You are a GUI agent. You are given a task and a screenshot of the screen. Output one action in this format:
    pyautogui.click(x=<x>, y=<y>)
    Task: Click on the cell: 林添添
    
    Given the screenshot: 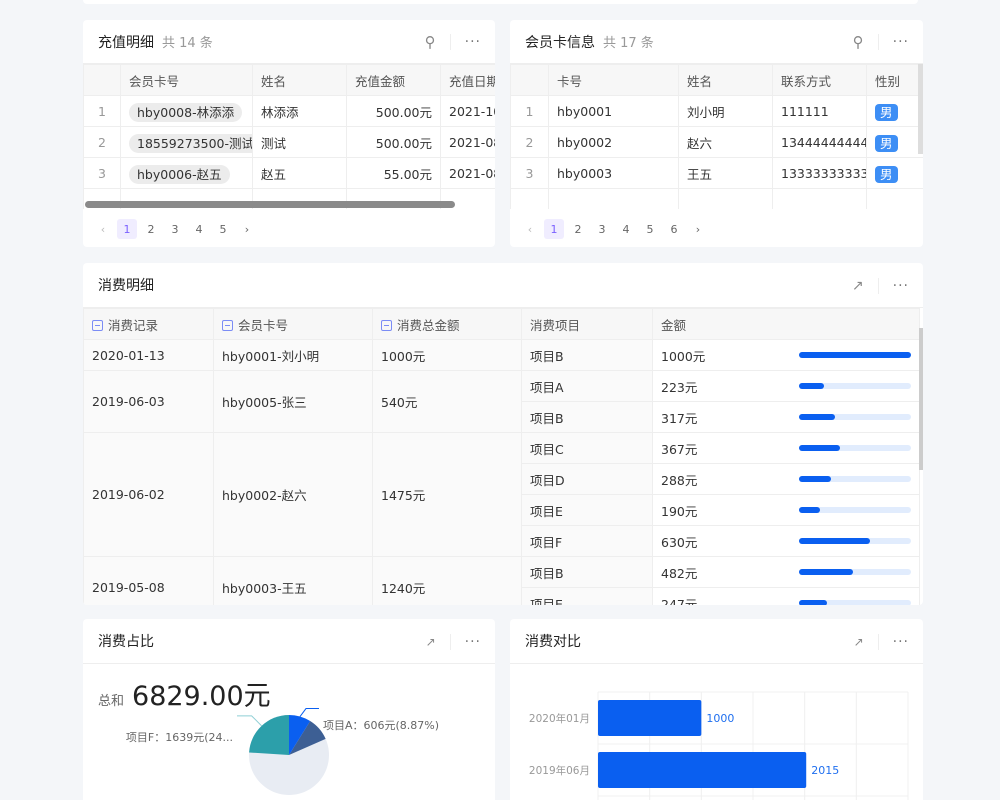 What is the action you would take?
    pyautogui.click(x=299, y=111)
    